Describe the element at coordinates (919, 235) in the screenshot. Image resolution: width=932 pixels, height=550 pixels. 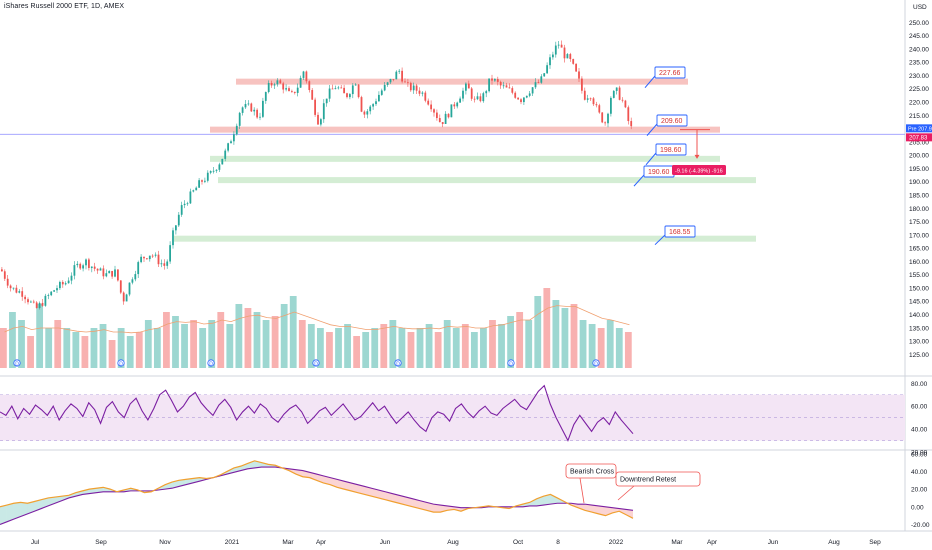
I see `price-axis-tick-label: 170.00` at that location.